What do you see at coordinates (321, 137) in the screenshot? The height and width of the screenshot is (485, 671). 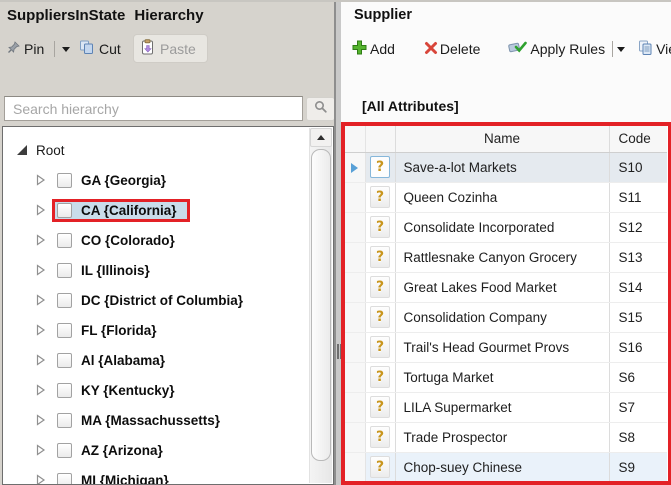 I see `scroll-up-button` at bounding box center [321, 137].